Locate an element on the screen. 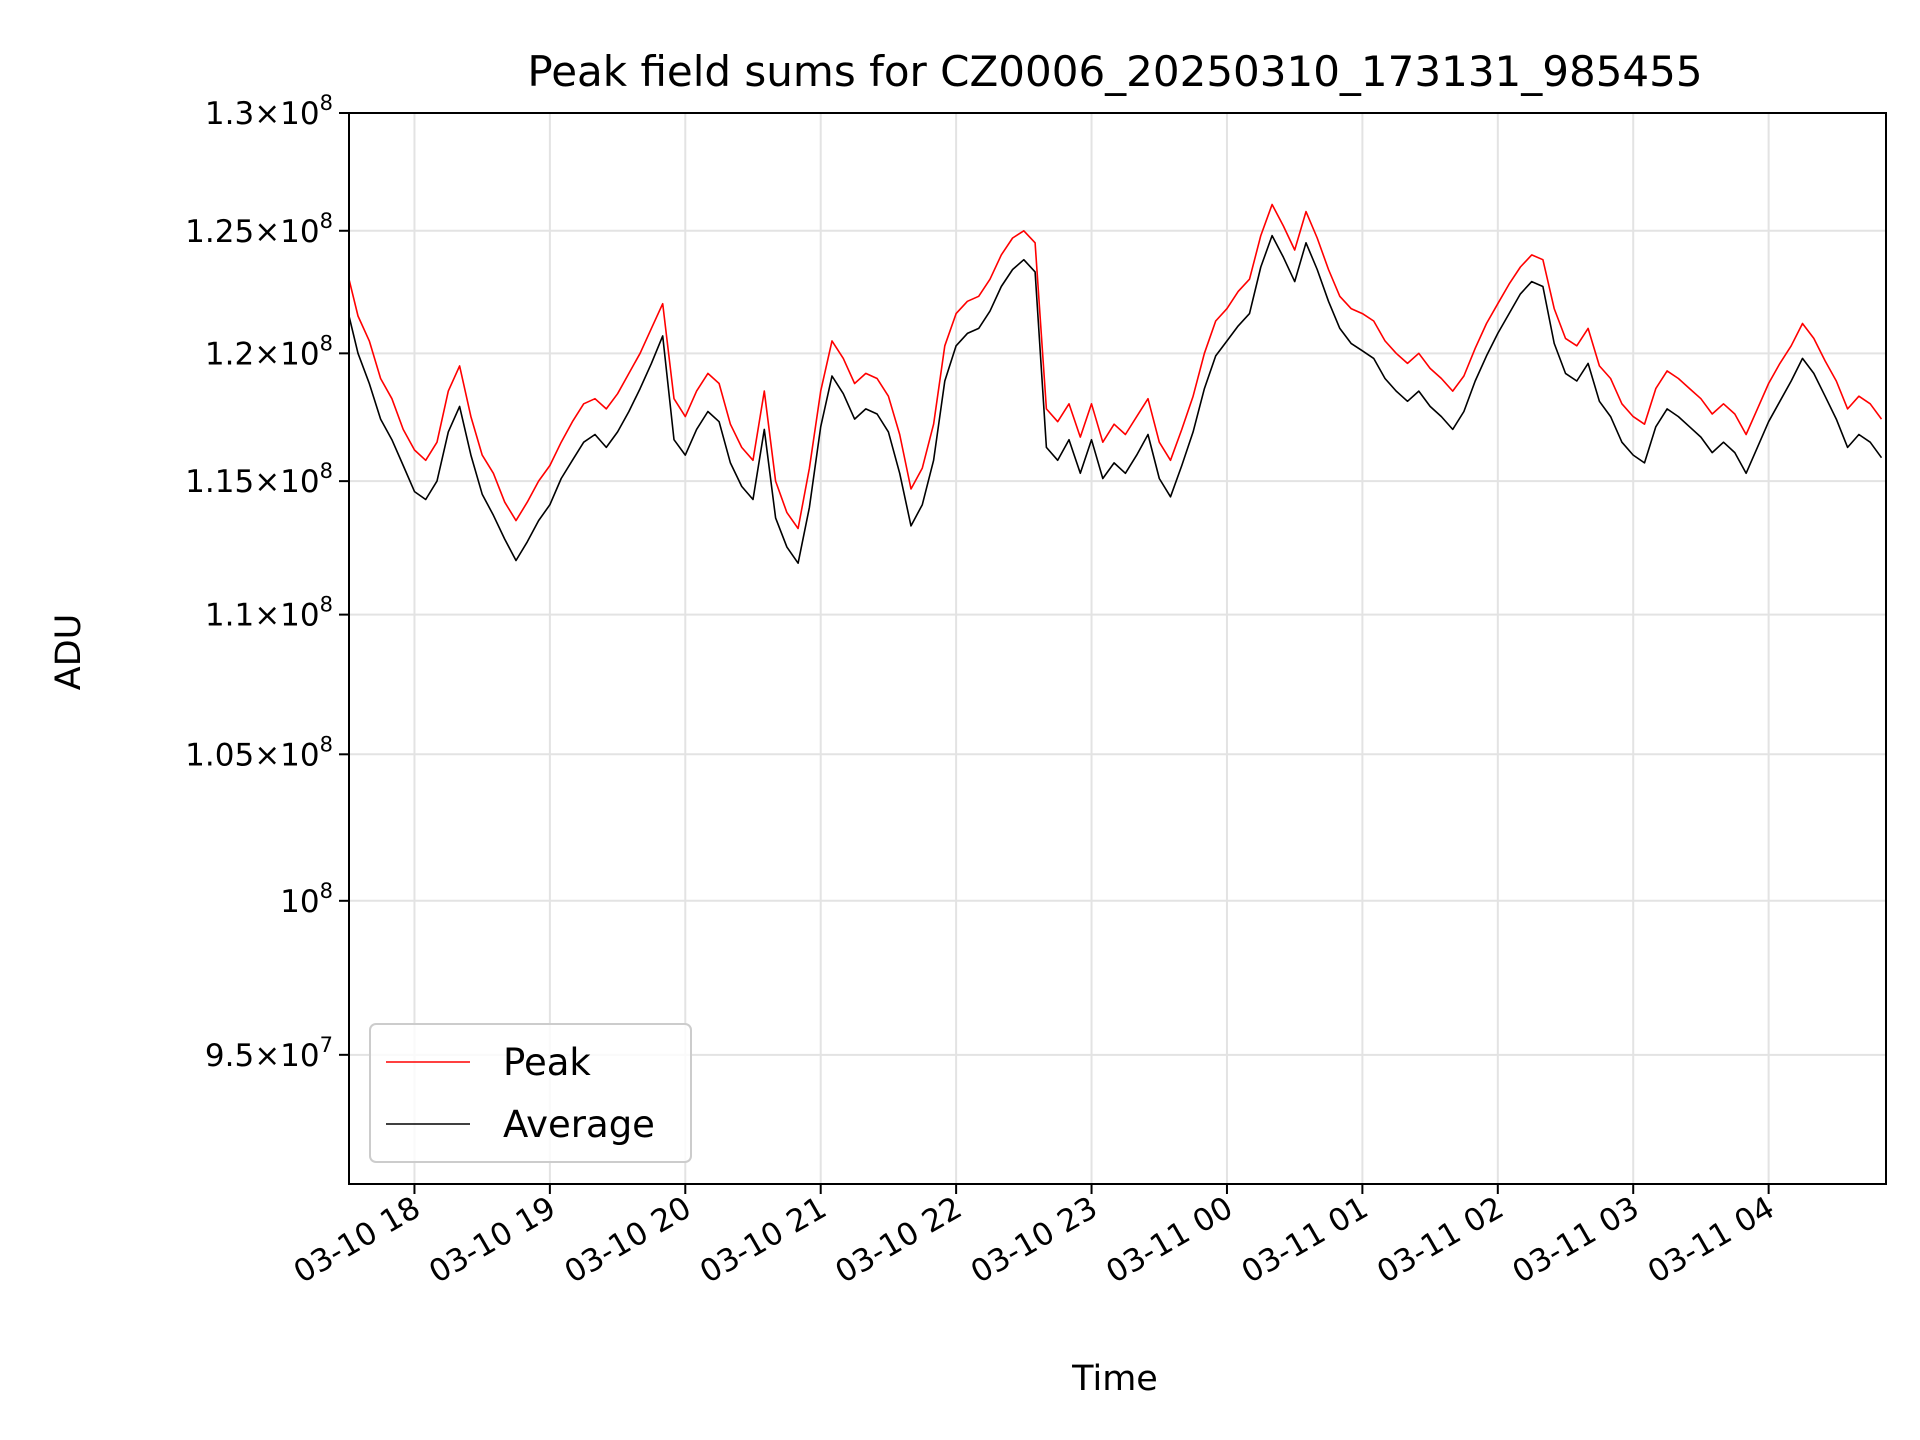 The height and width of the screenshot is (1440, 1920). y-tick-label: 1.2×108 is located at coordinates (269, 351).